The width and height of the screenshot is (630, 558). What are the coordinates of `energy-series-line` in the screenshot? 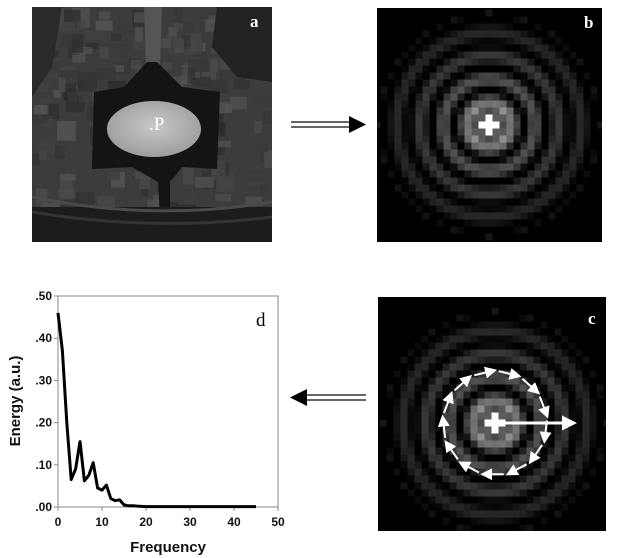 It's located at (156, 410).